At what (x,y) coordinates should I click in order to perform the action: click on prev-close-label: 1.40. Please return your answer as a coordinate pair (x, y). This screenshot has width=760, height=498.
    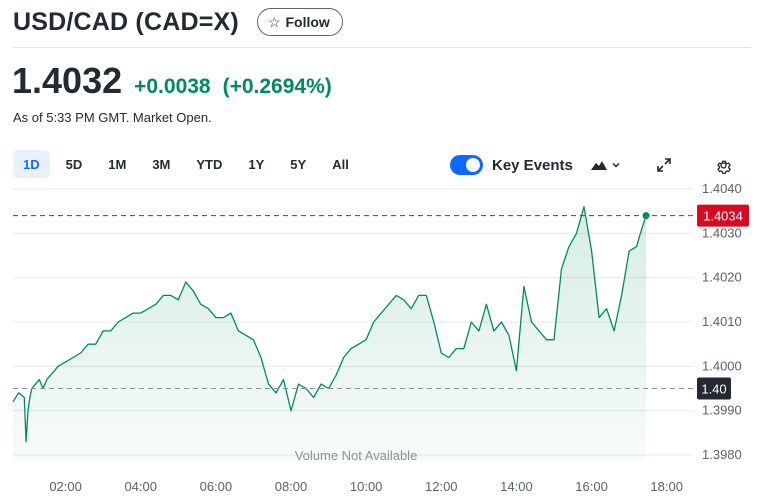
    Looking at the image, I should click on (713, 389).